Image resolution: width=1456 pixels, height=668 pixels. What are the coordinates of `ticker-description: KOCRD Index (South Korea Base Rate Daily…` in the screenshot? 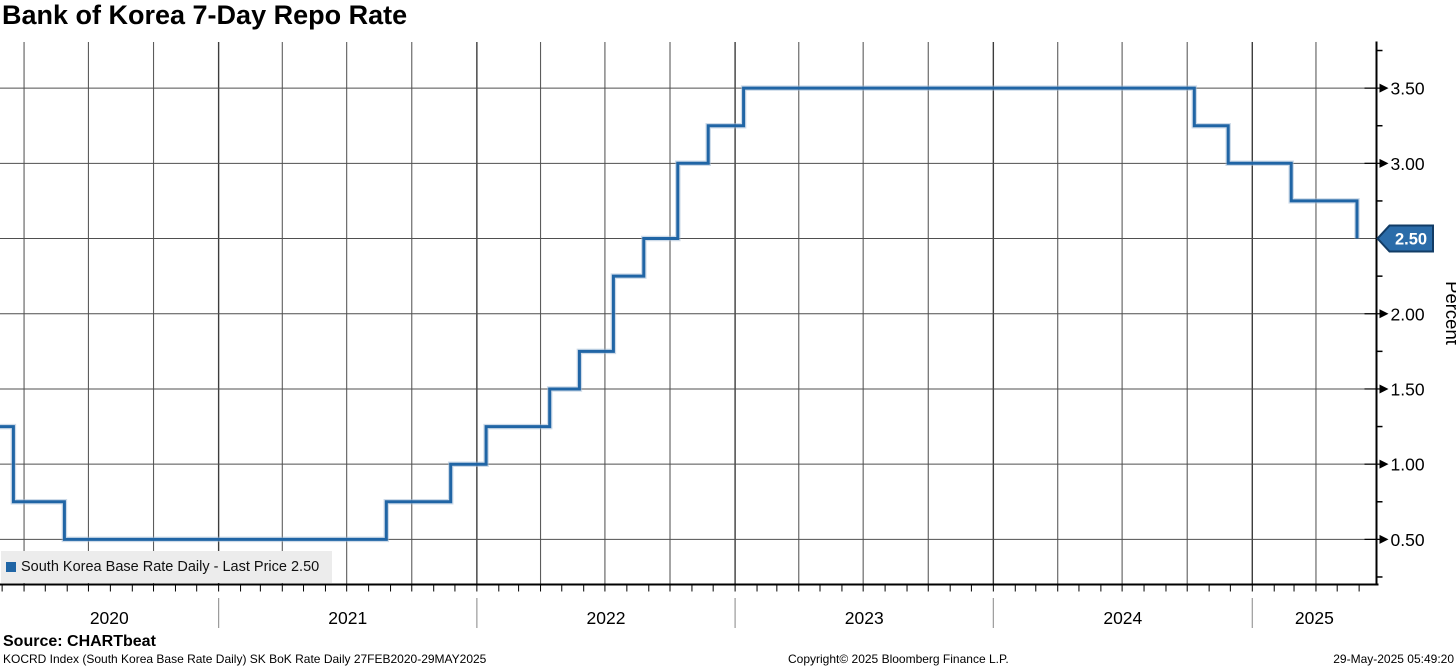 It's located at (245, 659).